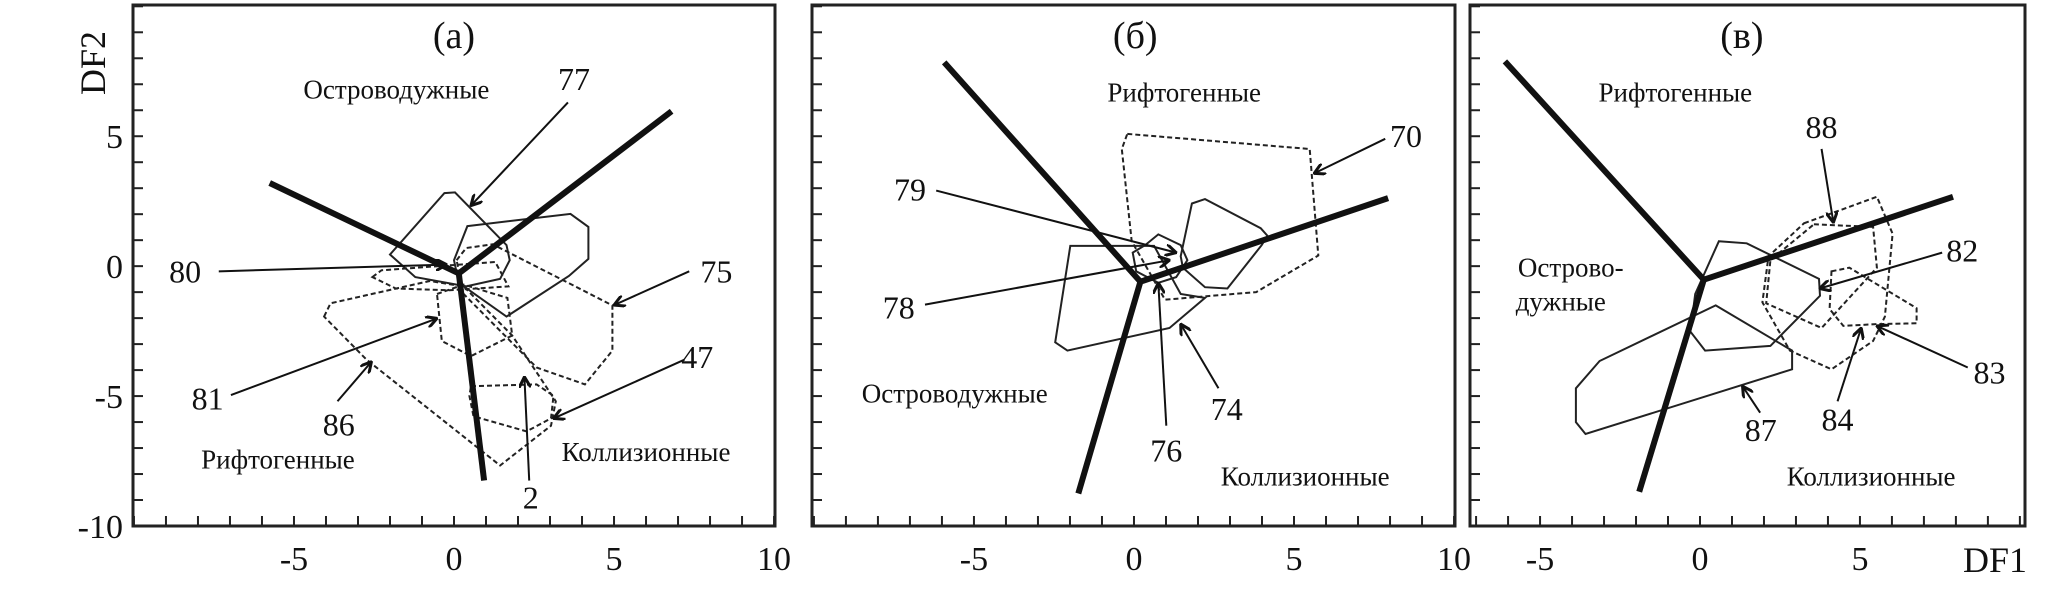  Describe the element at coordinates (1995, 560) in the screenshot. I see `x-axis-title: DF1` at that location.